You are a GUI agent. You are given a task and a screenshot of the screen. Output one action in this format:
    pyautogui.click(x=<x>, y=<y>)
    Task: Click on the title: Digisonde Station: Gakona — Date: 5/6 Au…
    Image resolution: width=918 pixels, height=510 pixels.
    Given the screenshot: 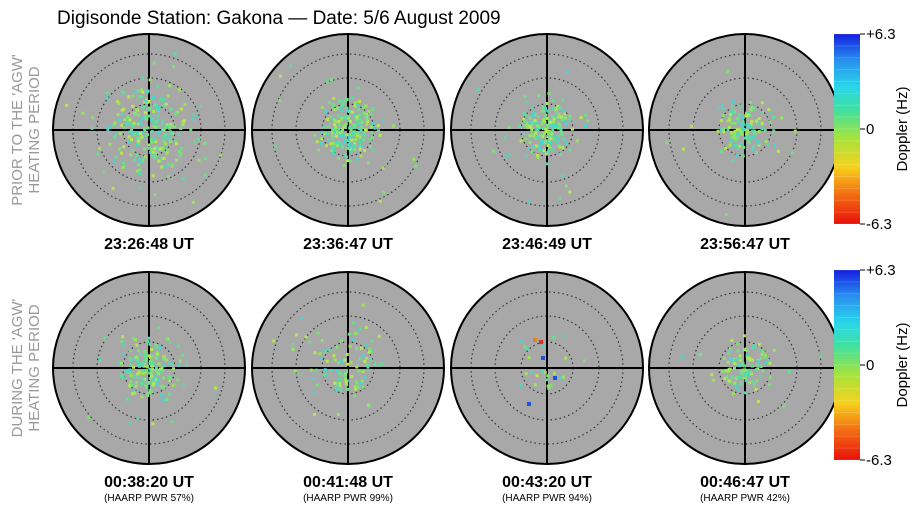 What is the action you would take?
    pyautogui.click(x=279, y=18)
    